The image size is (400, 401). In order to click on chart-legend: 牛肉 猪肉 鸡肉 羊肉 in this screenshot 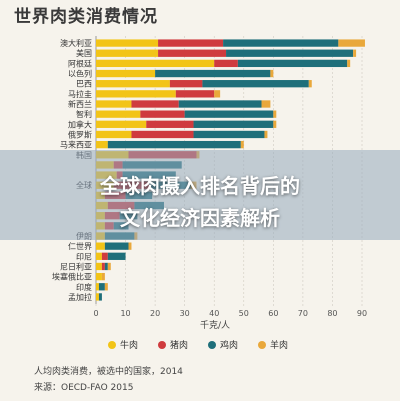, I will do `click(248, 345)`.